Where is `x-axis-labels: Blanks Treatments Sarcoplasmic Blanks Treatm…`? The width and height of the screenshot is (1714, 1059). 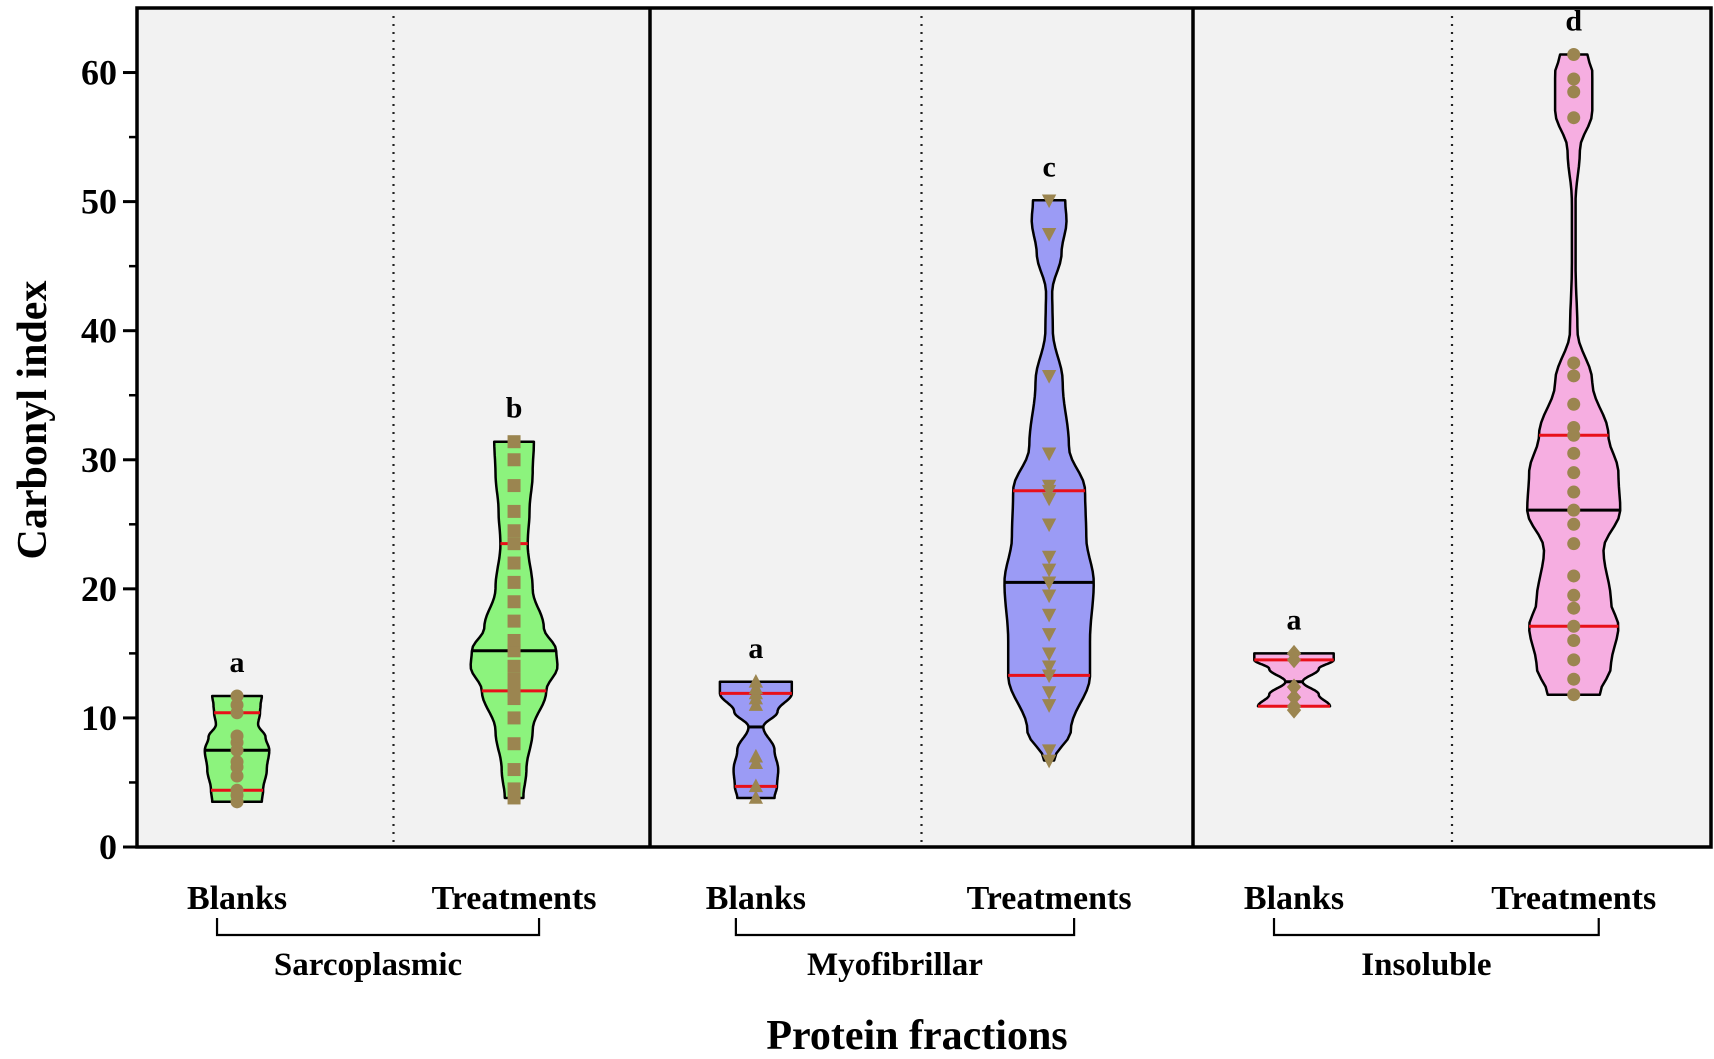
x-axis-labels: Blanks Treatments Sarcoplasmic Blanks Treatm… is located at coordinates (921, 931).